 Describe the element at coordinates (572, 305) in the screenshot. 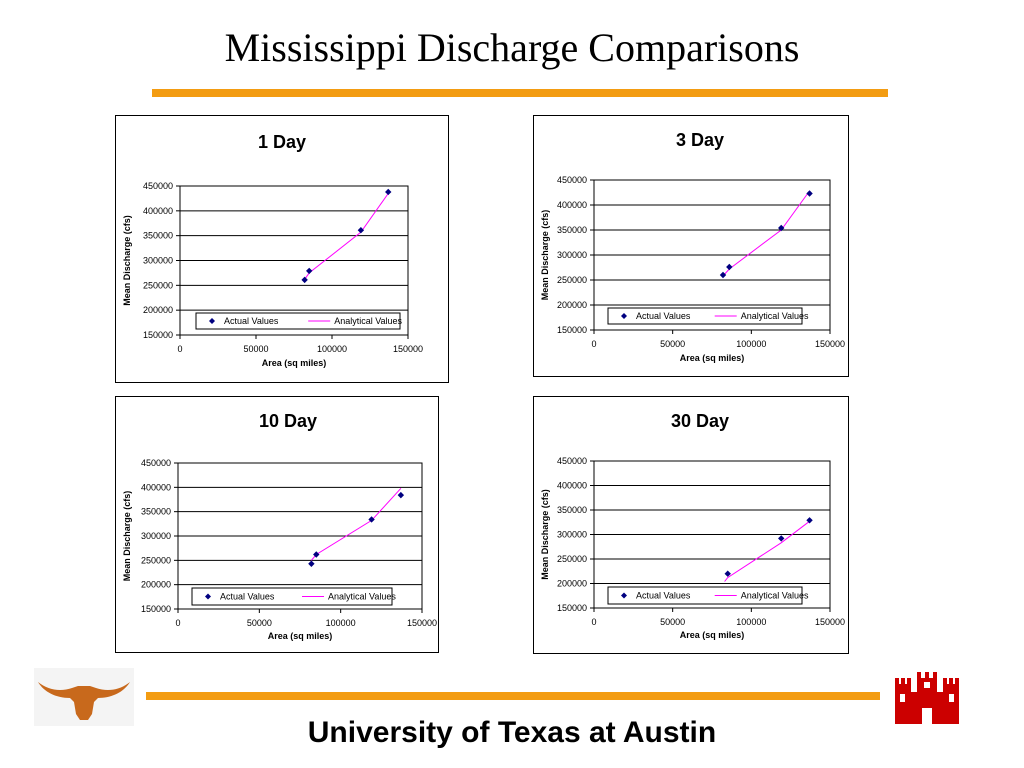

I see `chart-1-y-tick-label: 200000` at that location.